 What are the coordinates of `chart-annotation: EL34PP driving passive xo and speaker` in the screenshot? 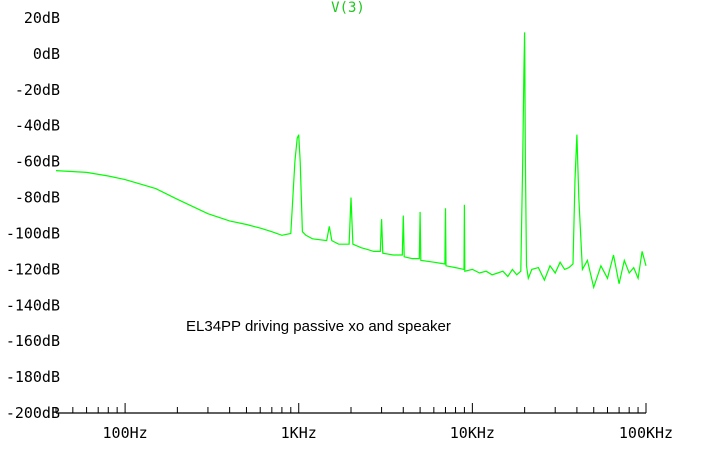 It's located at (318, 326).